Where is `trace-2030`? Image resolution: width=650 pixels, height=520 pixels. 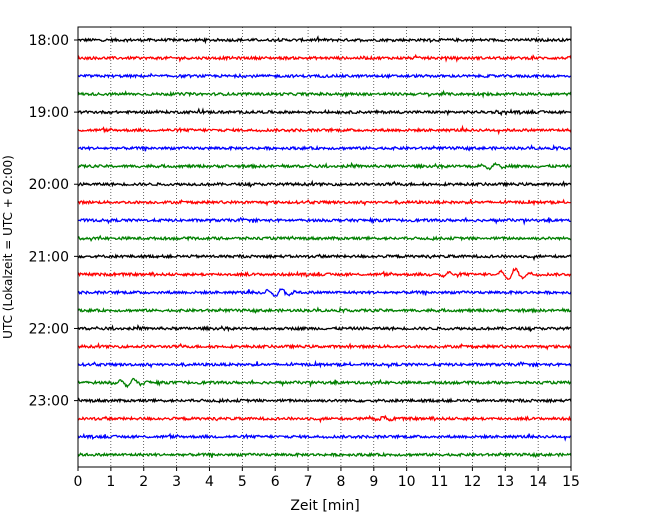
trace-2030 is located at coordinates (324, 221).